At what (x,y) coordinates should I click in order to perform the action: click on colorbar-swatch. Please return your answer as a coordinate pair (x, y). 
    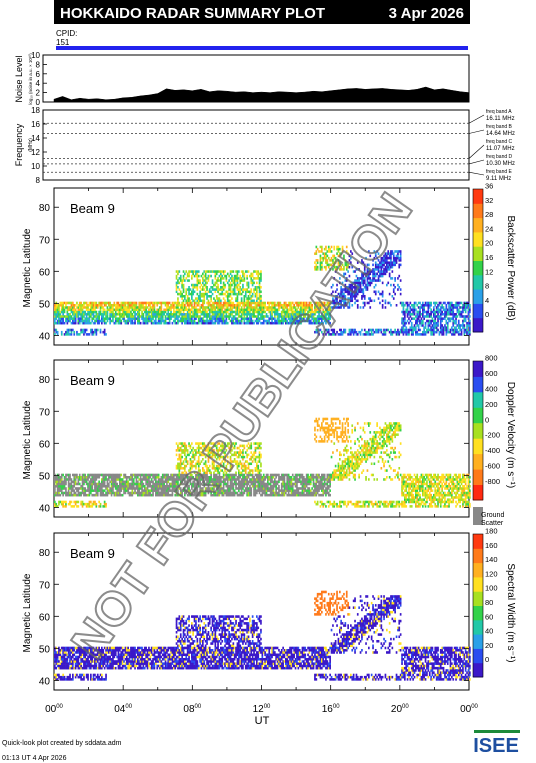
    Looking at the image, I should click on (478, 239).